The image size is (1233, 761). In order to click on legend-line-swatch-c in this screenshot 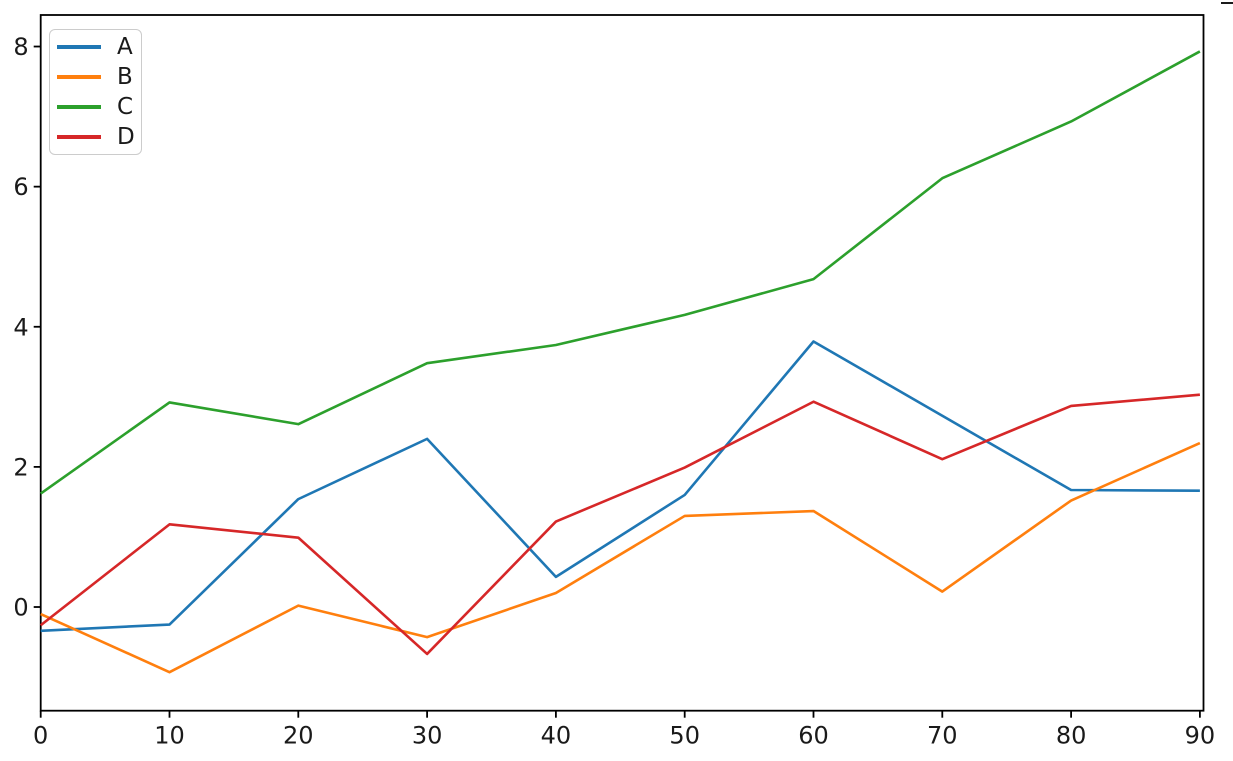, I will do `click(79, 107)`.